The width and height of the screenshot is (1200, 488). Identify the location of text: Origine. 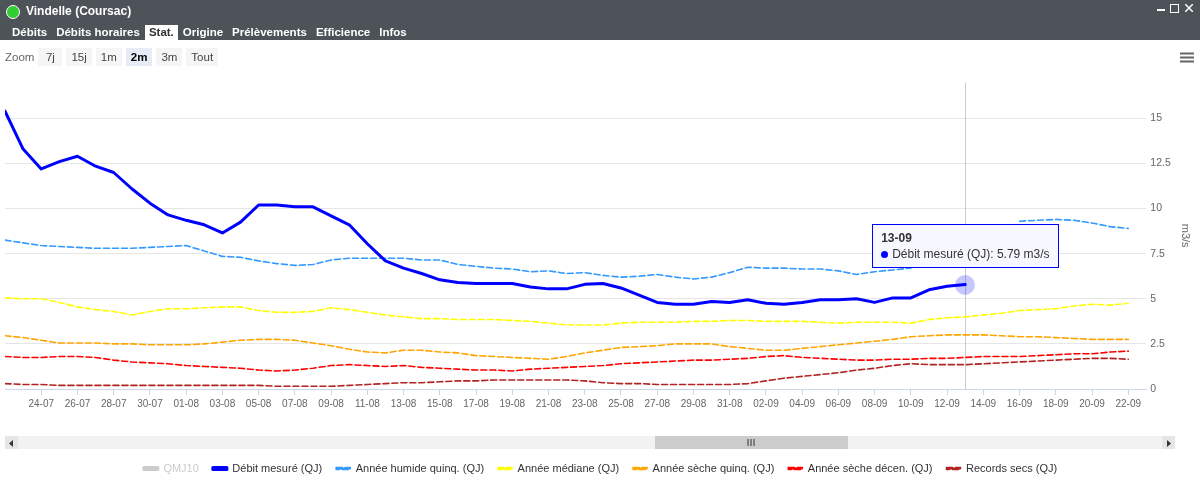
(203, 32).